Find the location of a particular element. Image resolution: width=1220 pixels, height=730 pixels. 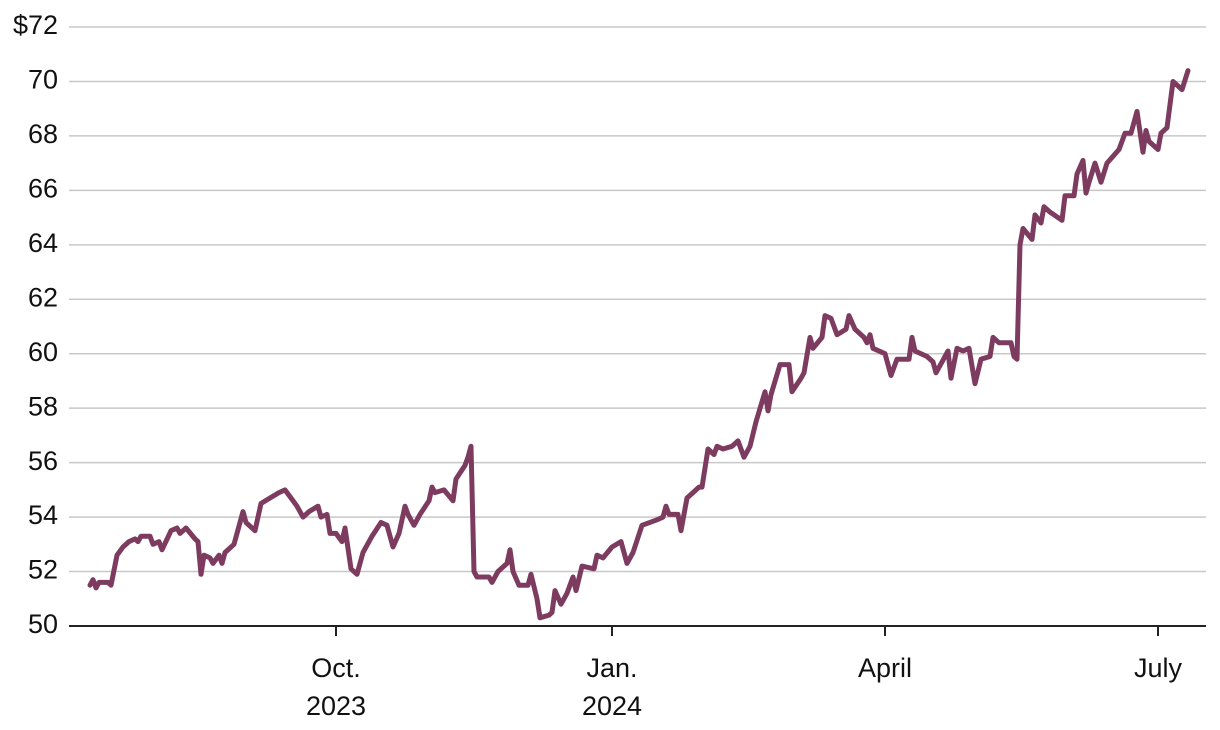

y-tick-label: 56 is located at coordinates (43, 461).